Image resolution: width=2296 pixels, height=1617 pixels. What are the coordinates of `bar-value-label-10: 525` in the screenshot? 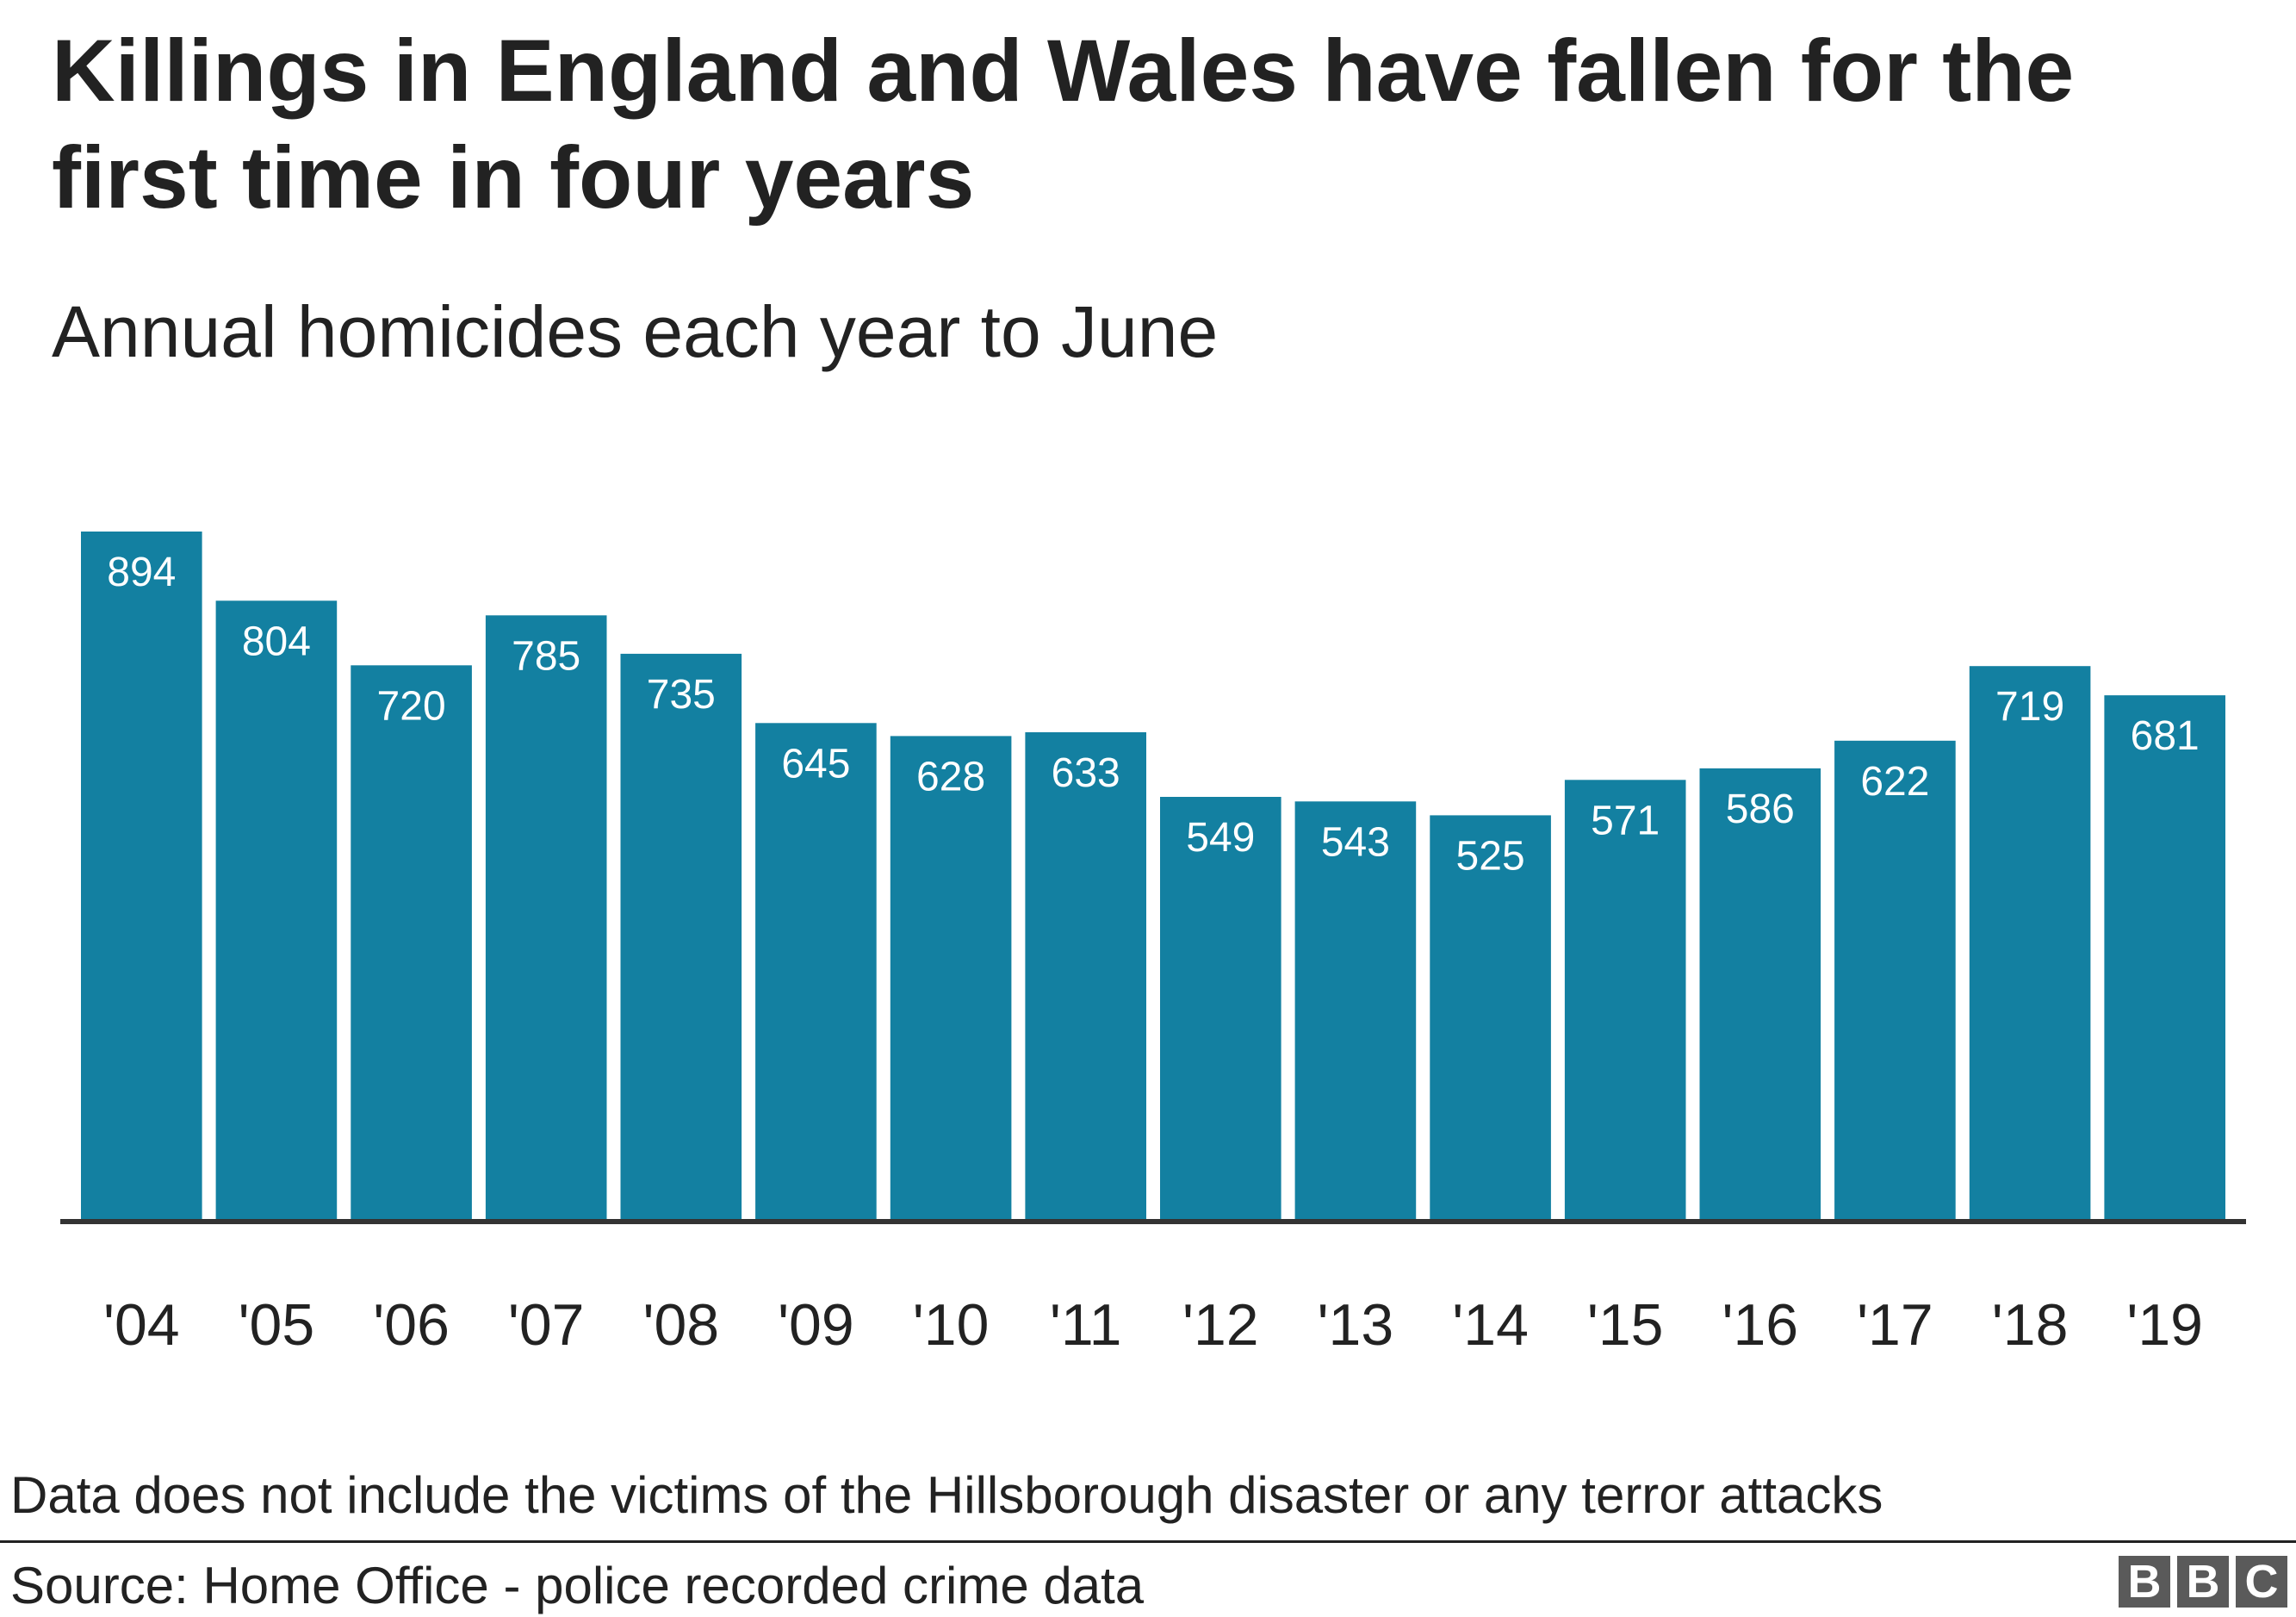 It's located at (1490, 856).